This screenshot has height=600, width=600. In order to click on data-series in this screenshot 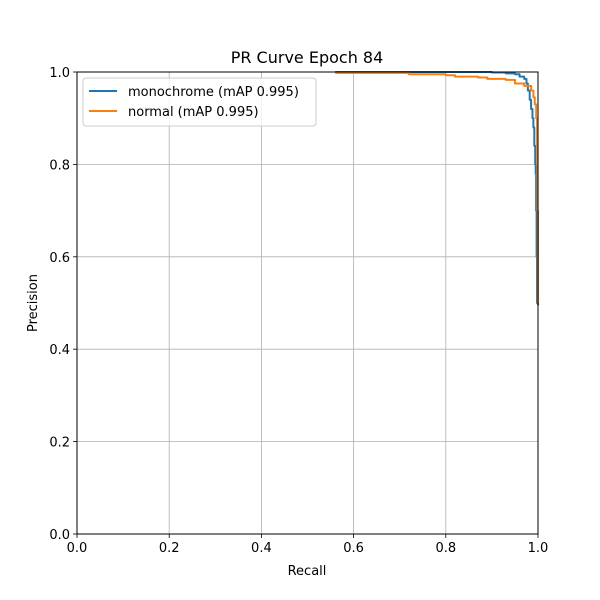, I will do `click(437, 188)`.